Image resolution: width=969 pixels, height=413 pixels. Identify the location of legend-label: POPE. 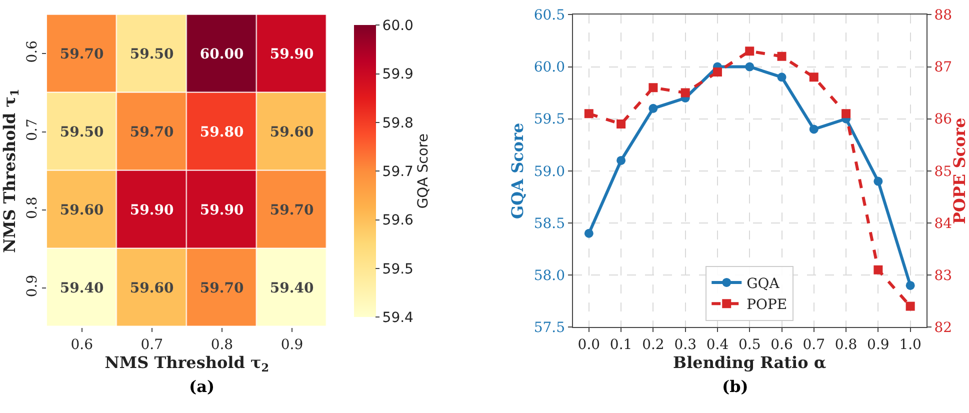
(767, 305).